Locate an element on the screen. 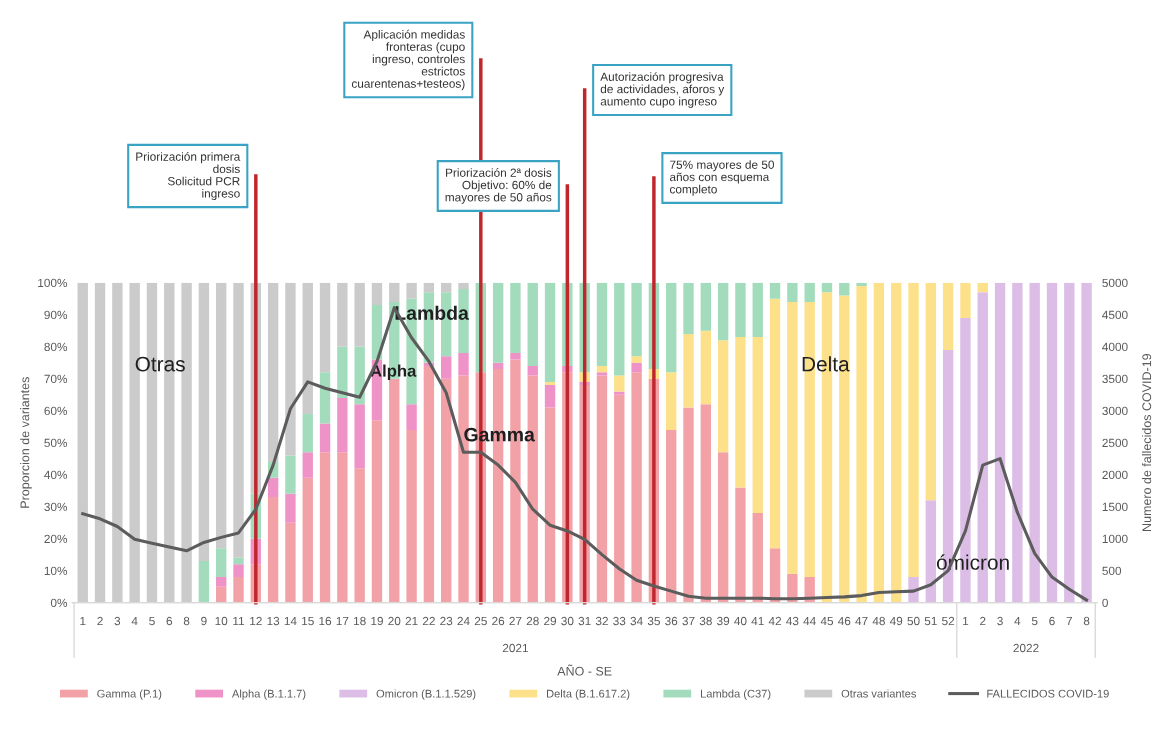 This screenshot has width=1167, height=744. y2-tick-label: 500 is located at coordinates (1112, 571).